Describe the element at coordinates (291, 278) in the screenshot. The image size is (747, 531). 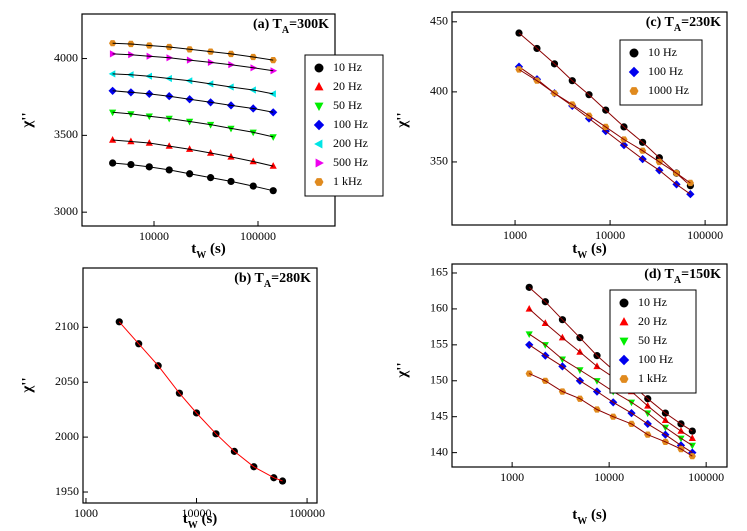
I see `text-part: =280K` at that location.